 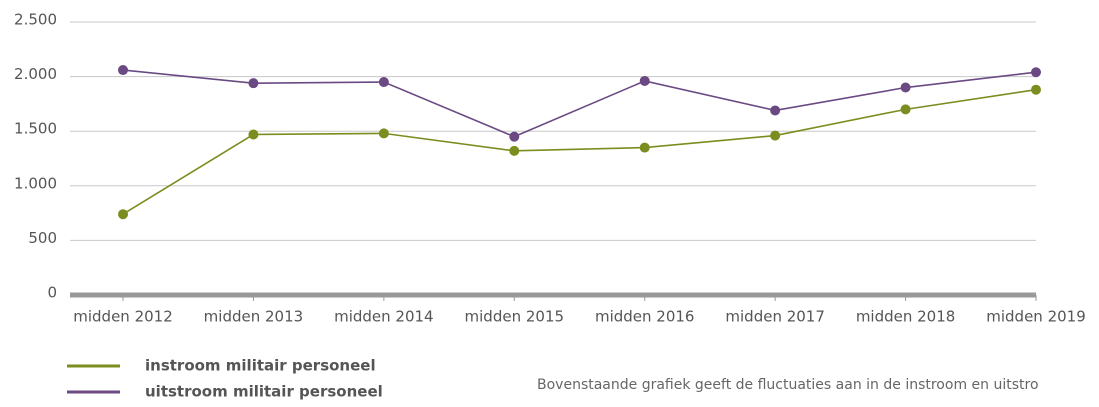 I want to click on y-tick-label: 500, so click(x=42, y=238).